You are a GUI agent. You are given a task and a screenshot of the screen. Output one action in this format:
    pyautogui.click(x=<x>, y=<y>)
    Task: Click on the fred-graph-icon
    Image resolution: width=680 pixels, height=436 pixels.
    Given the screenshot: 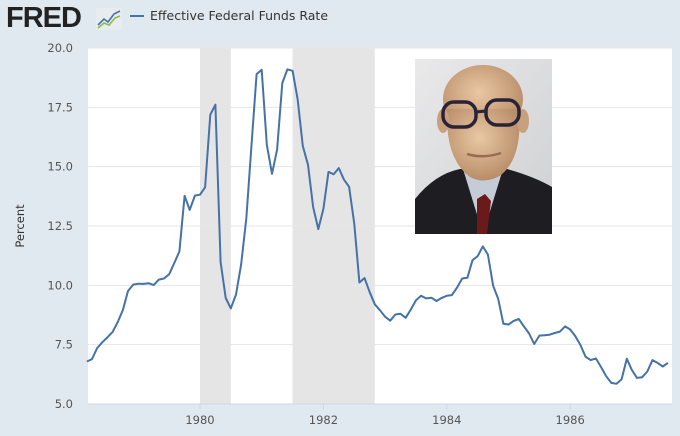 What is the action you would take?
    pyautogui.click(x=109, y=19)
    